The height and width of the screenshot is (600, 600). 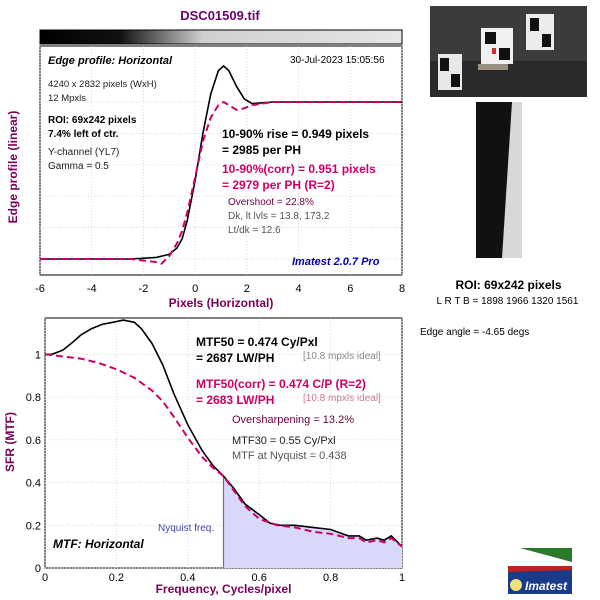 What do you see at coordinates (33, 484) in the screenshot?
I see `mtf-y-tick-label: 0.4` at bounding box center [33, 484].